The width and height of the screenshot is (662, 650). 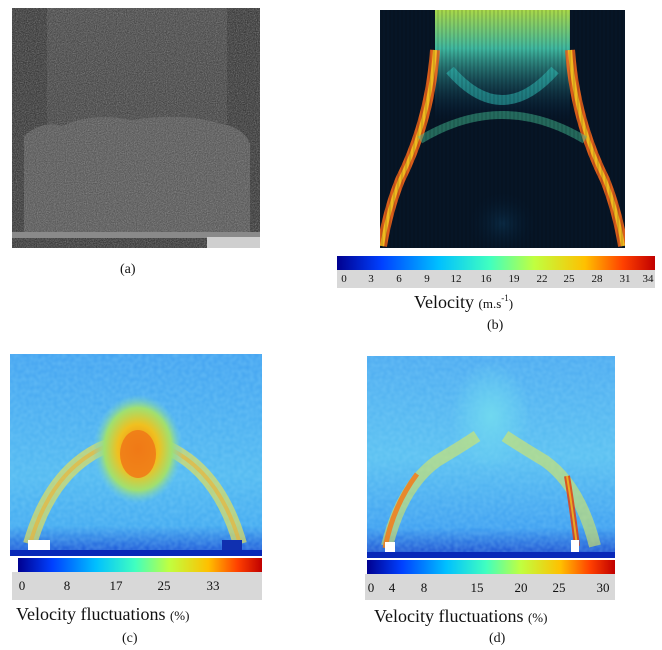 What do you see at coordinates (424, 587) in the screenshot?
I see `colorbar-d-tick: 8` at bounding box center [424, 587].